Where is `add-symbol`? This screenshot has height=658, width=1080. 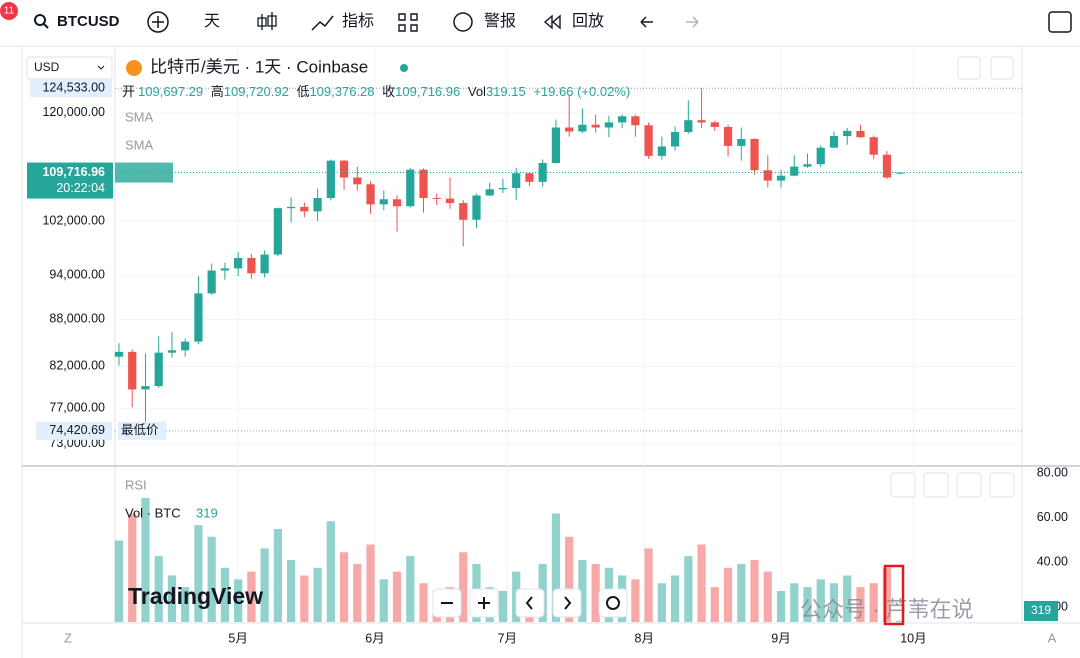 add-symbol is located at coordinates (158, 22).